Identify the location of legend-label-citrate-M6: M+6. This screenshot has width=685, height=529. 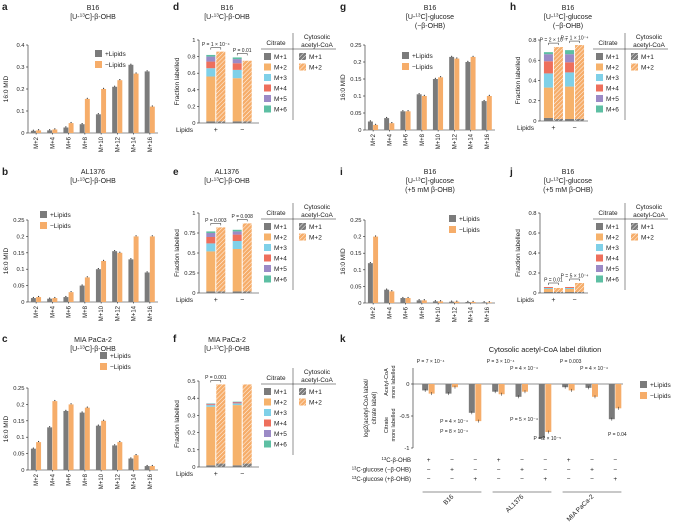
(280, 445).